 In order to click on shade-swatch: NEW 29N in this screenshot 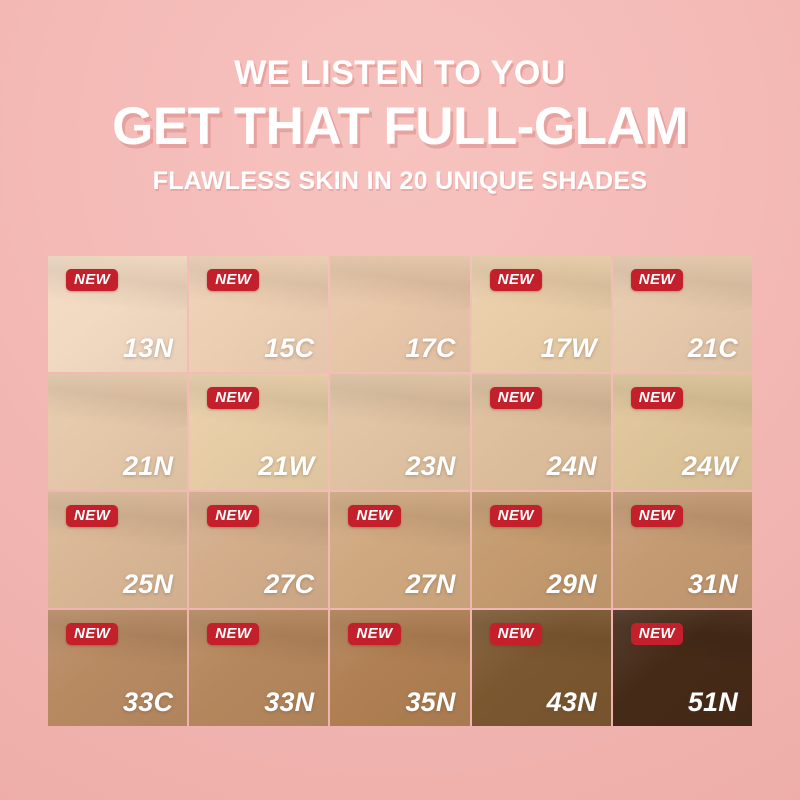, I will do `click(541, 550)`.